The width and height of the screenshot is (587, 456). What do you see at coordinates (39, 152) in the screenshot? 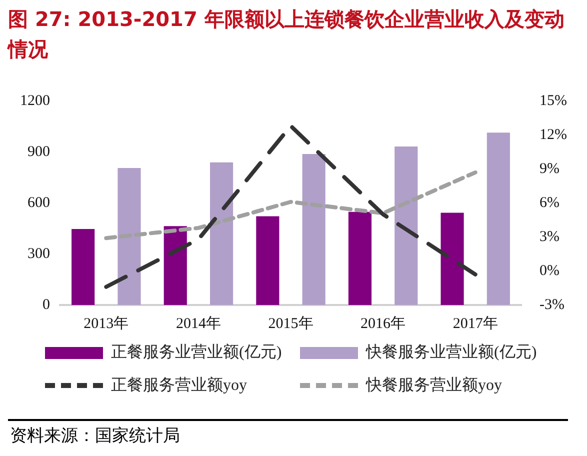
I see `y-tick-label: 900` at bounding box center [39, 152].